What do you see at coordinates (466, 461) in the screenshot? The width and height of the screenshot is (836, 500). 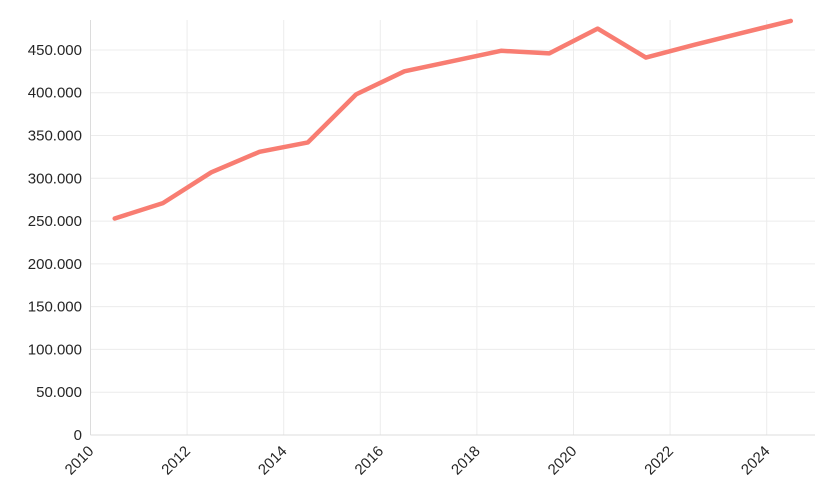 I see `x-axis-tick-label: 2018` at bounding box center [466, 461].